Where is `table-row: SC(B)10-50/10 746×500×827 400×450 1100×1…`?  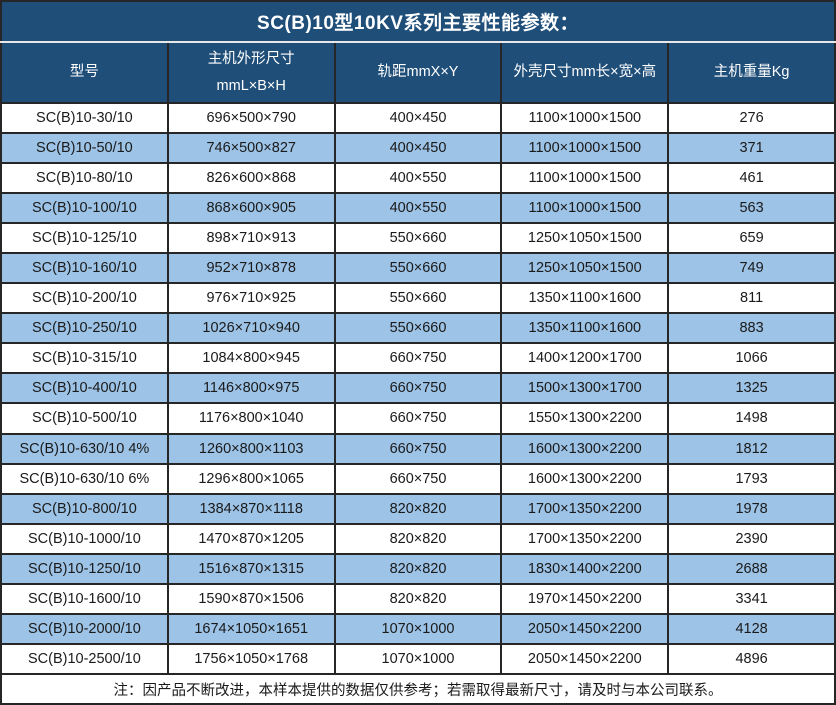
table-row: SC(B)10-50/10 746×500×827 400×450 1100×1… is located at coordinates (418, 148).